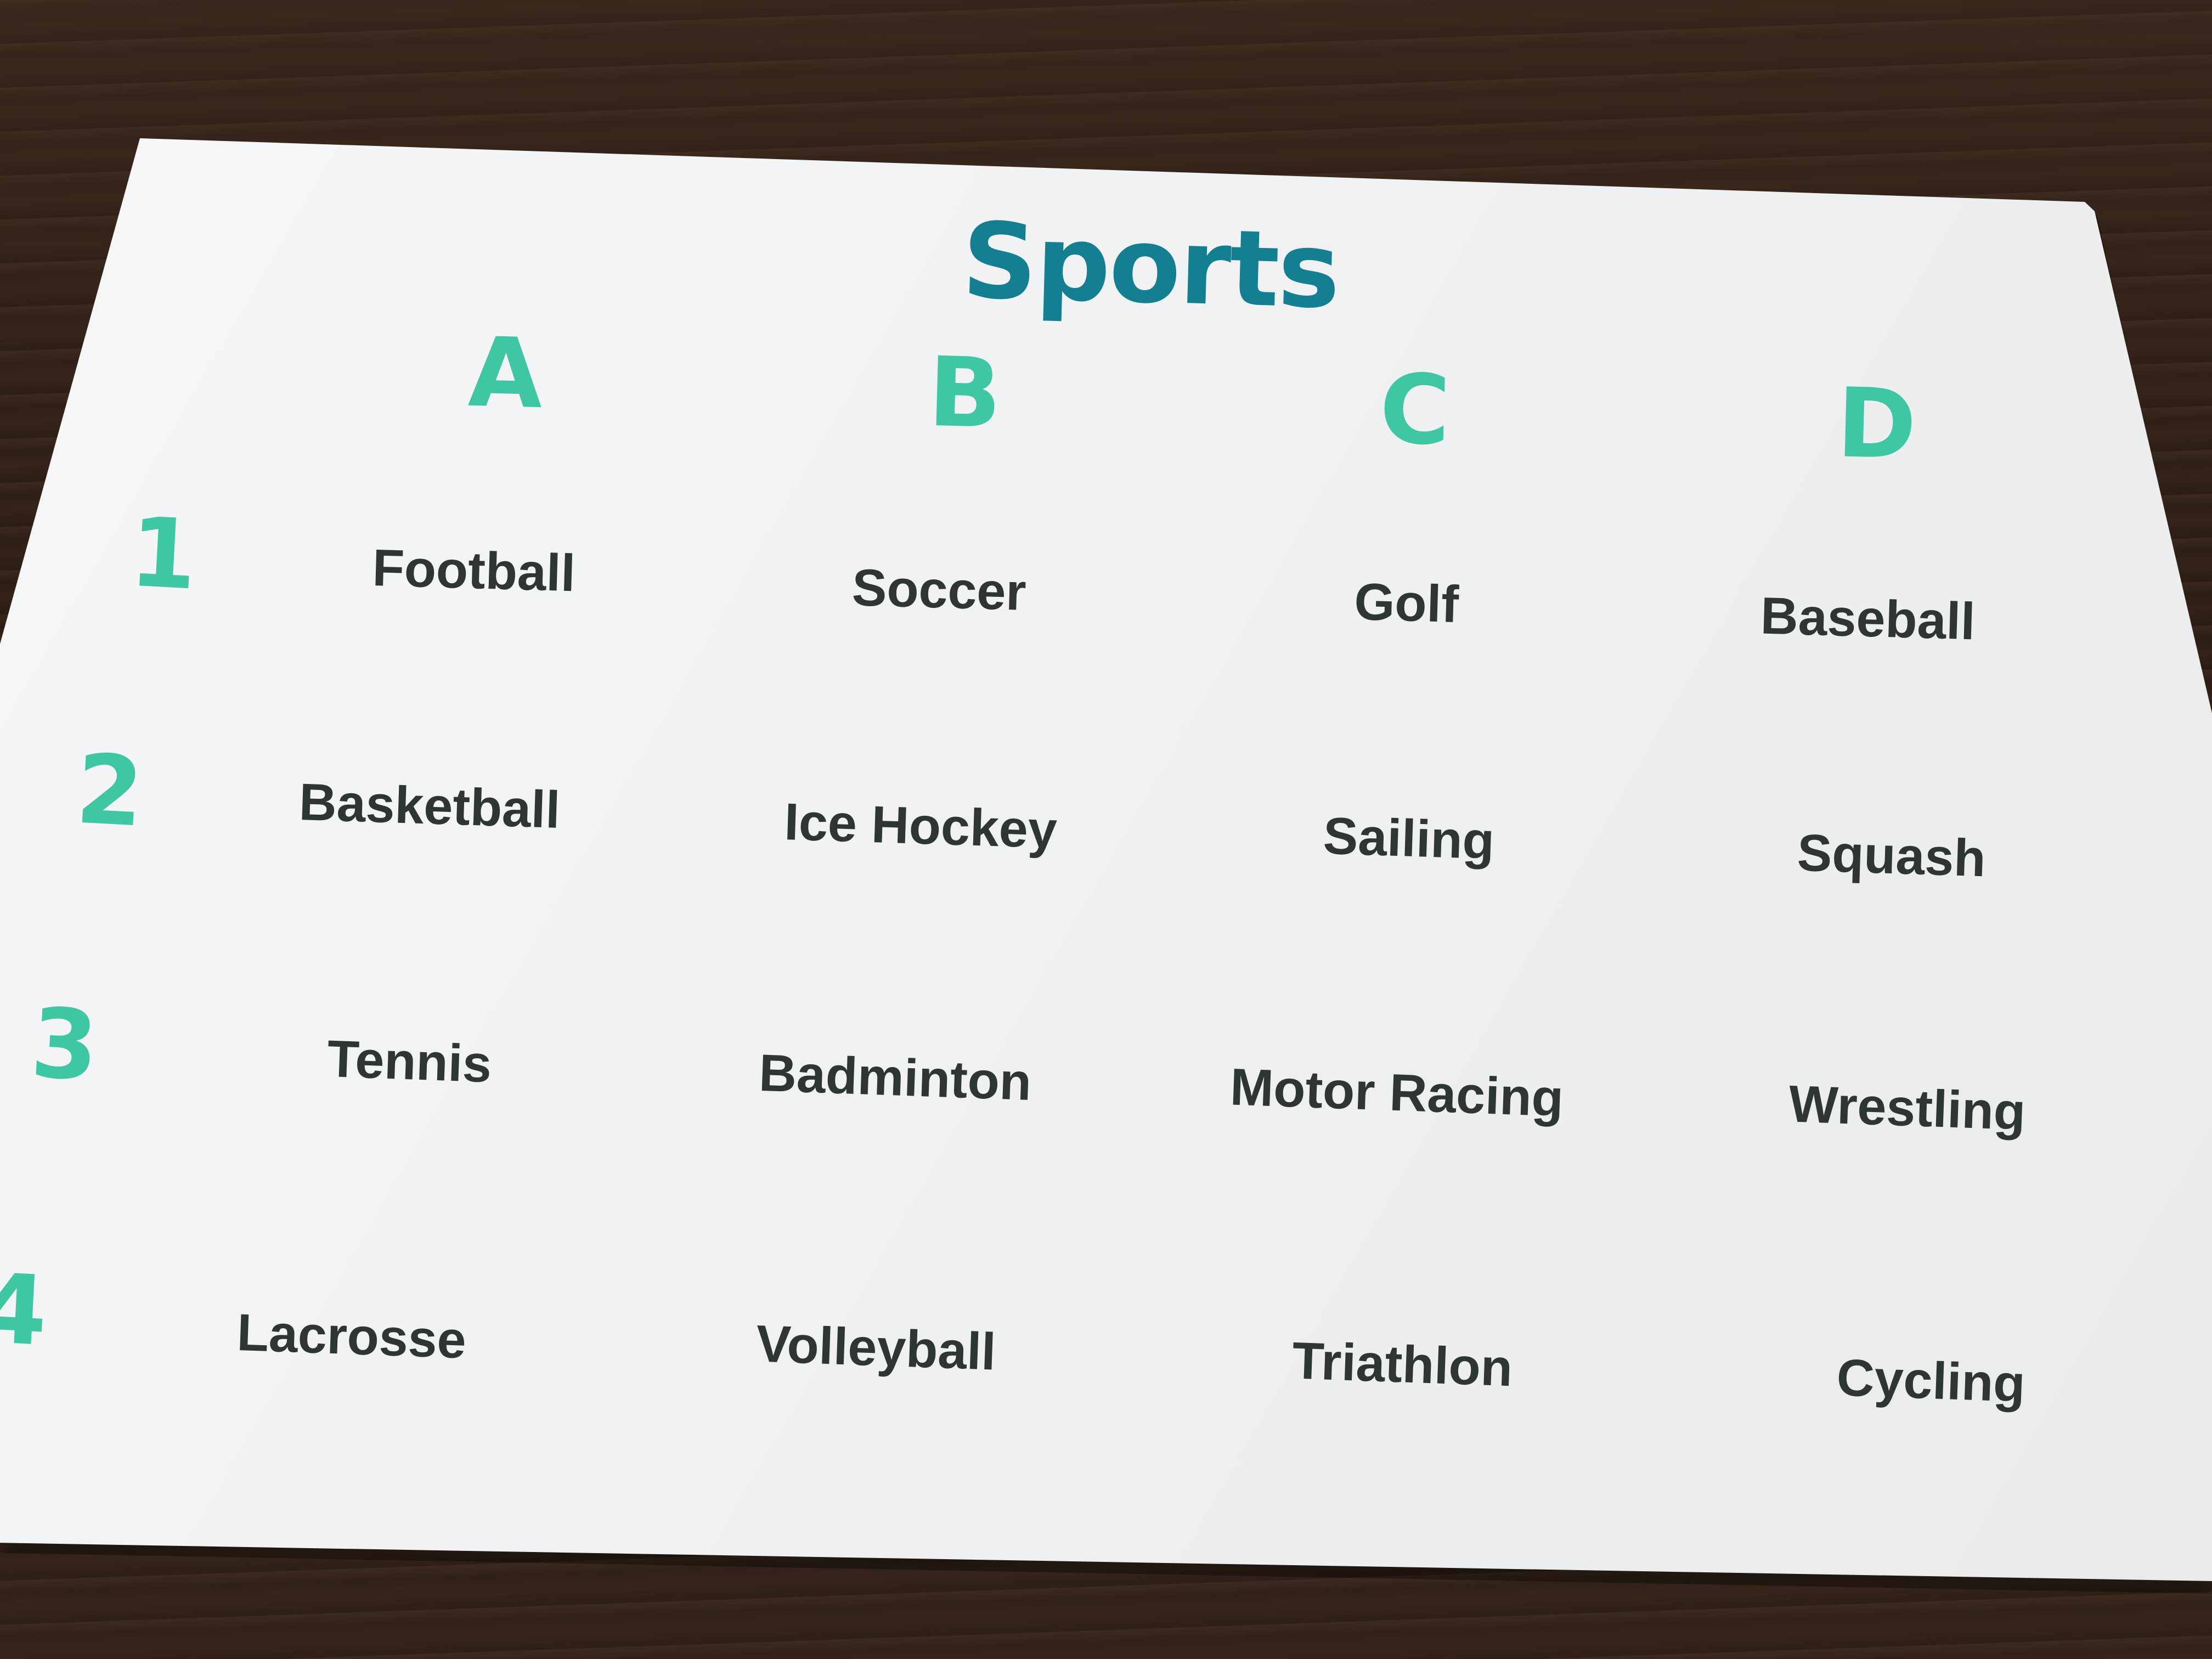  I want to click on cell-label-d1: Baseball, so click(1868, 618).